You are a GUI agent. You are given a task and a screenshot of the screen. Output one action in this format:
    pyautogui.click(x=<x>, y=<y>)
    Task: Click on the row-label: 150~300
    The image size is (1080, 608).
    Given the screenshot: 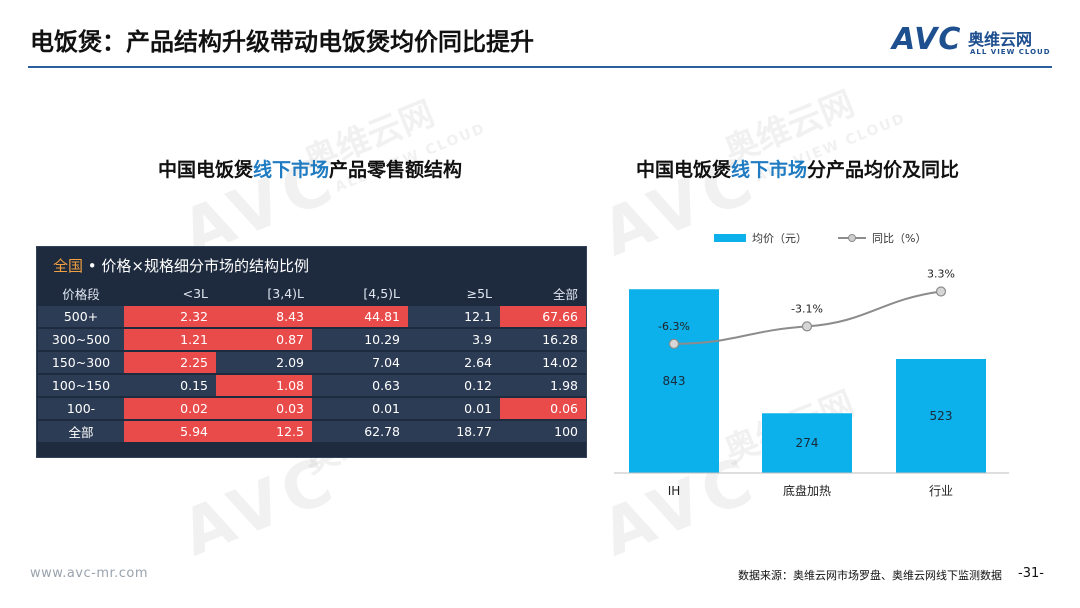 What is the action you would take?
    pyautogui.click(x=81, y=362)
    